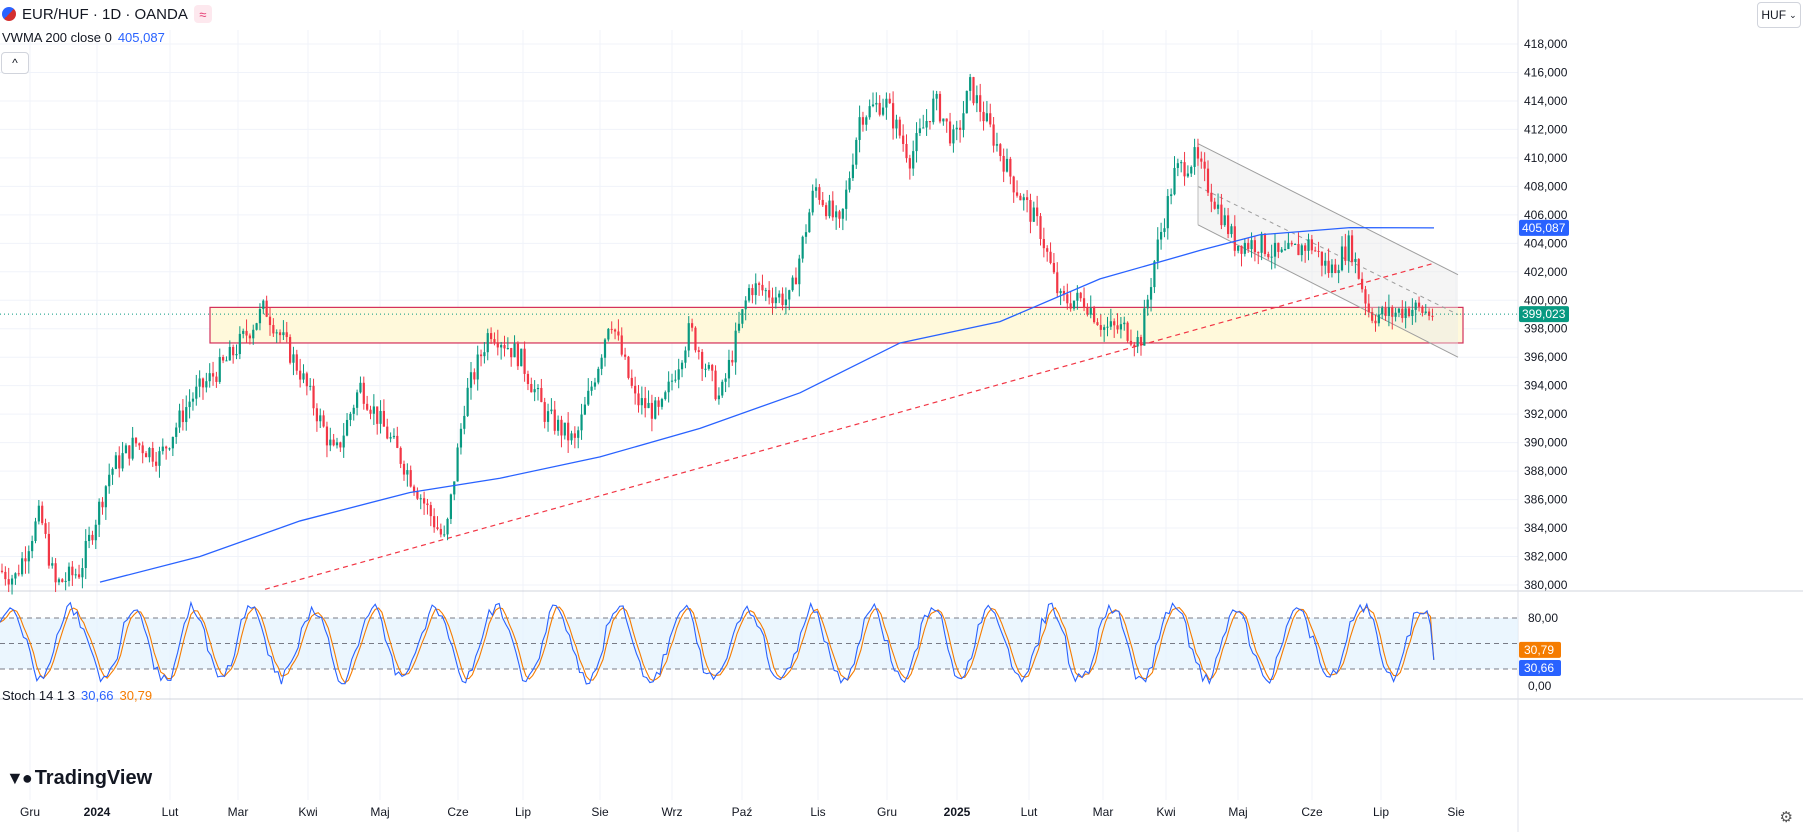  I want to click on time-tick-label: Lut, so click(170, 812).